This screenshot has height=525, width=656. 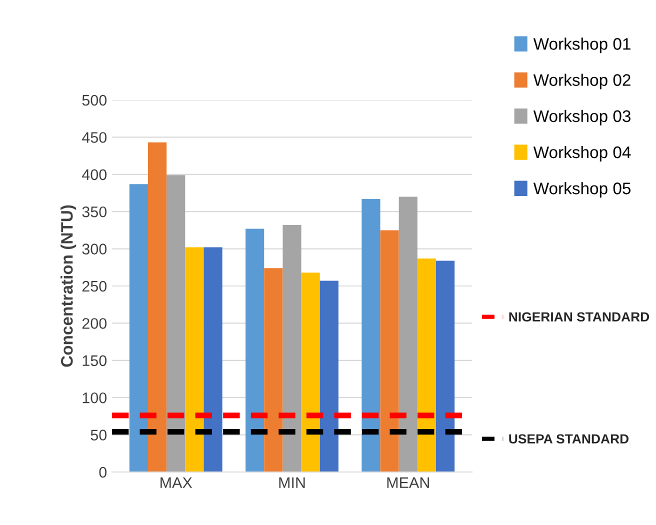 What do you see at coordinates (94, 212) in the screenshot?
I see `y-tick-label: 350` at bounding box center [94, 212].